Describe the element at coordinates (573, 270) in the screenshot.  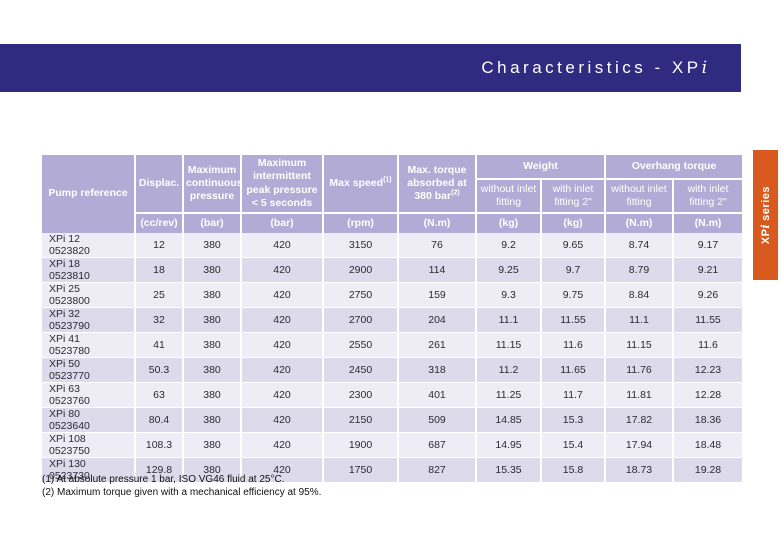
I see `table-cell: 9.7` at that location.